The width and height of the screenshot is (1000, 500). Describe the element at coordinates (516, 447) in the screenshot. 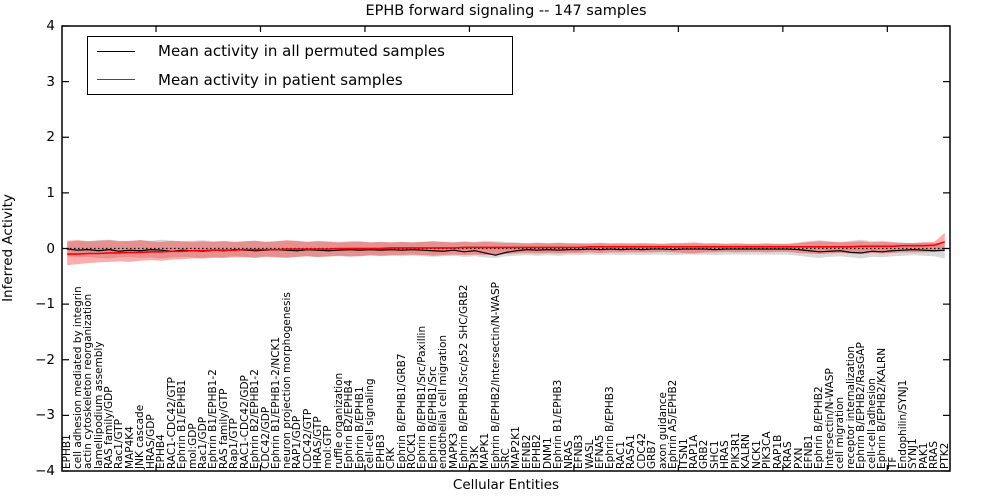

I see `x-tick-label: MAP2K1` at that location.